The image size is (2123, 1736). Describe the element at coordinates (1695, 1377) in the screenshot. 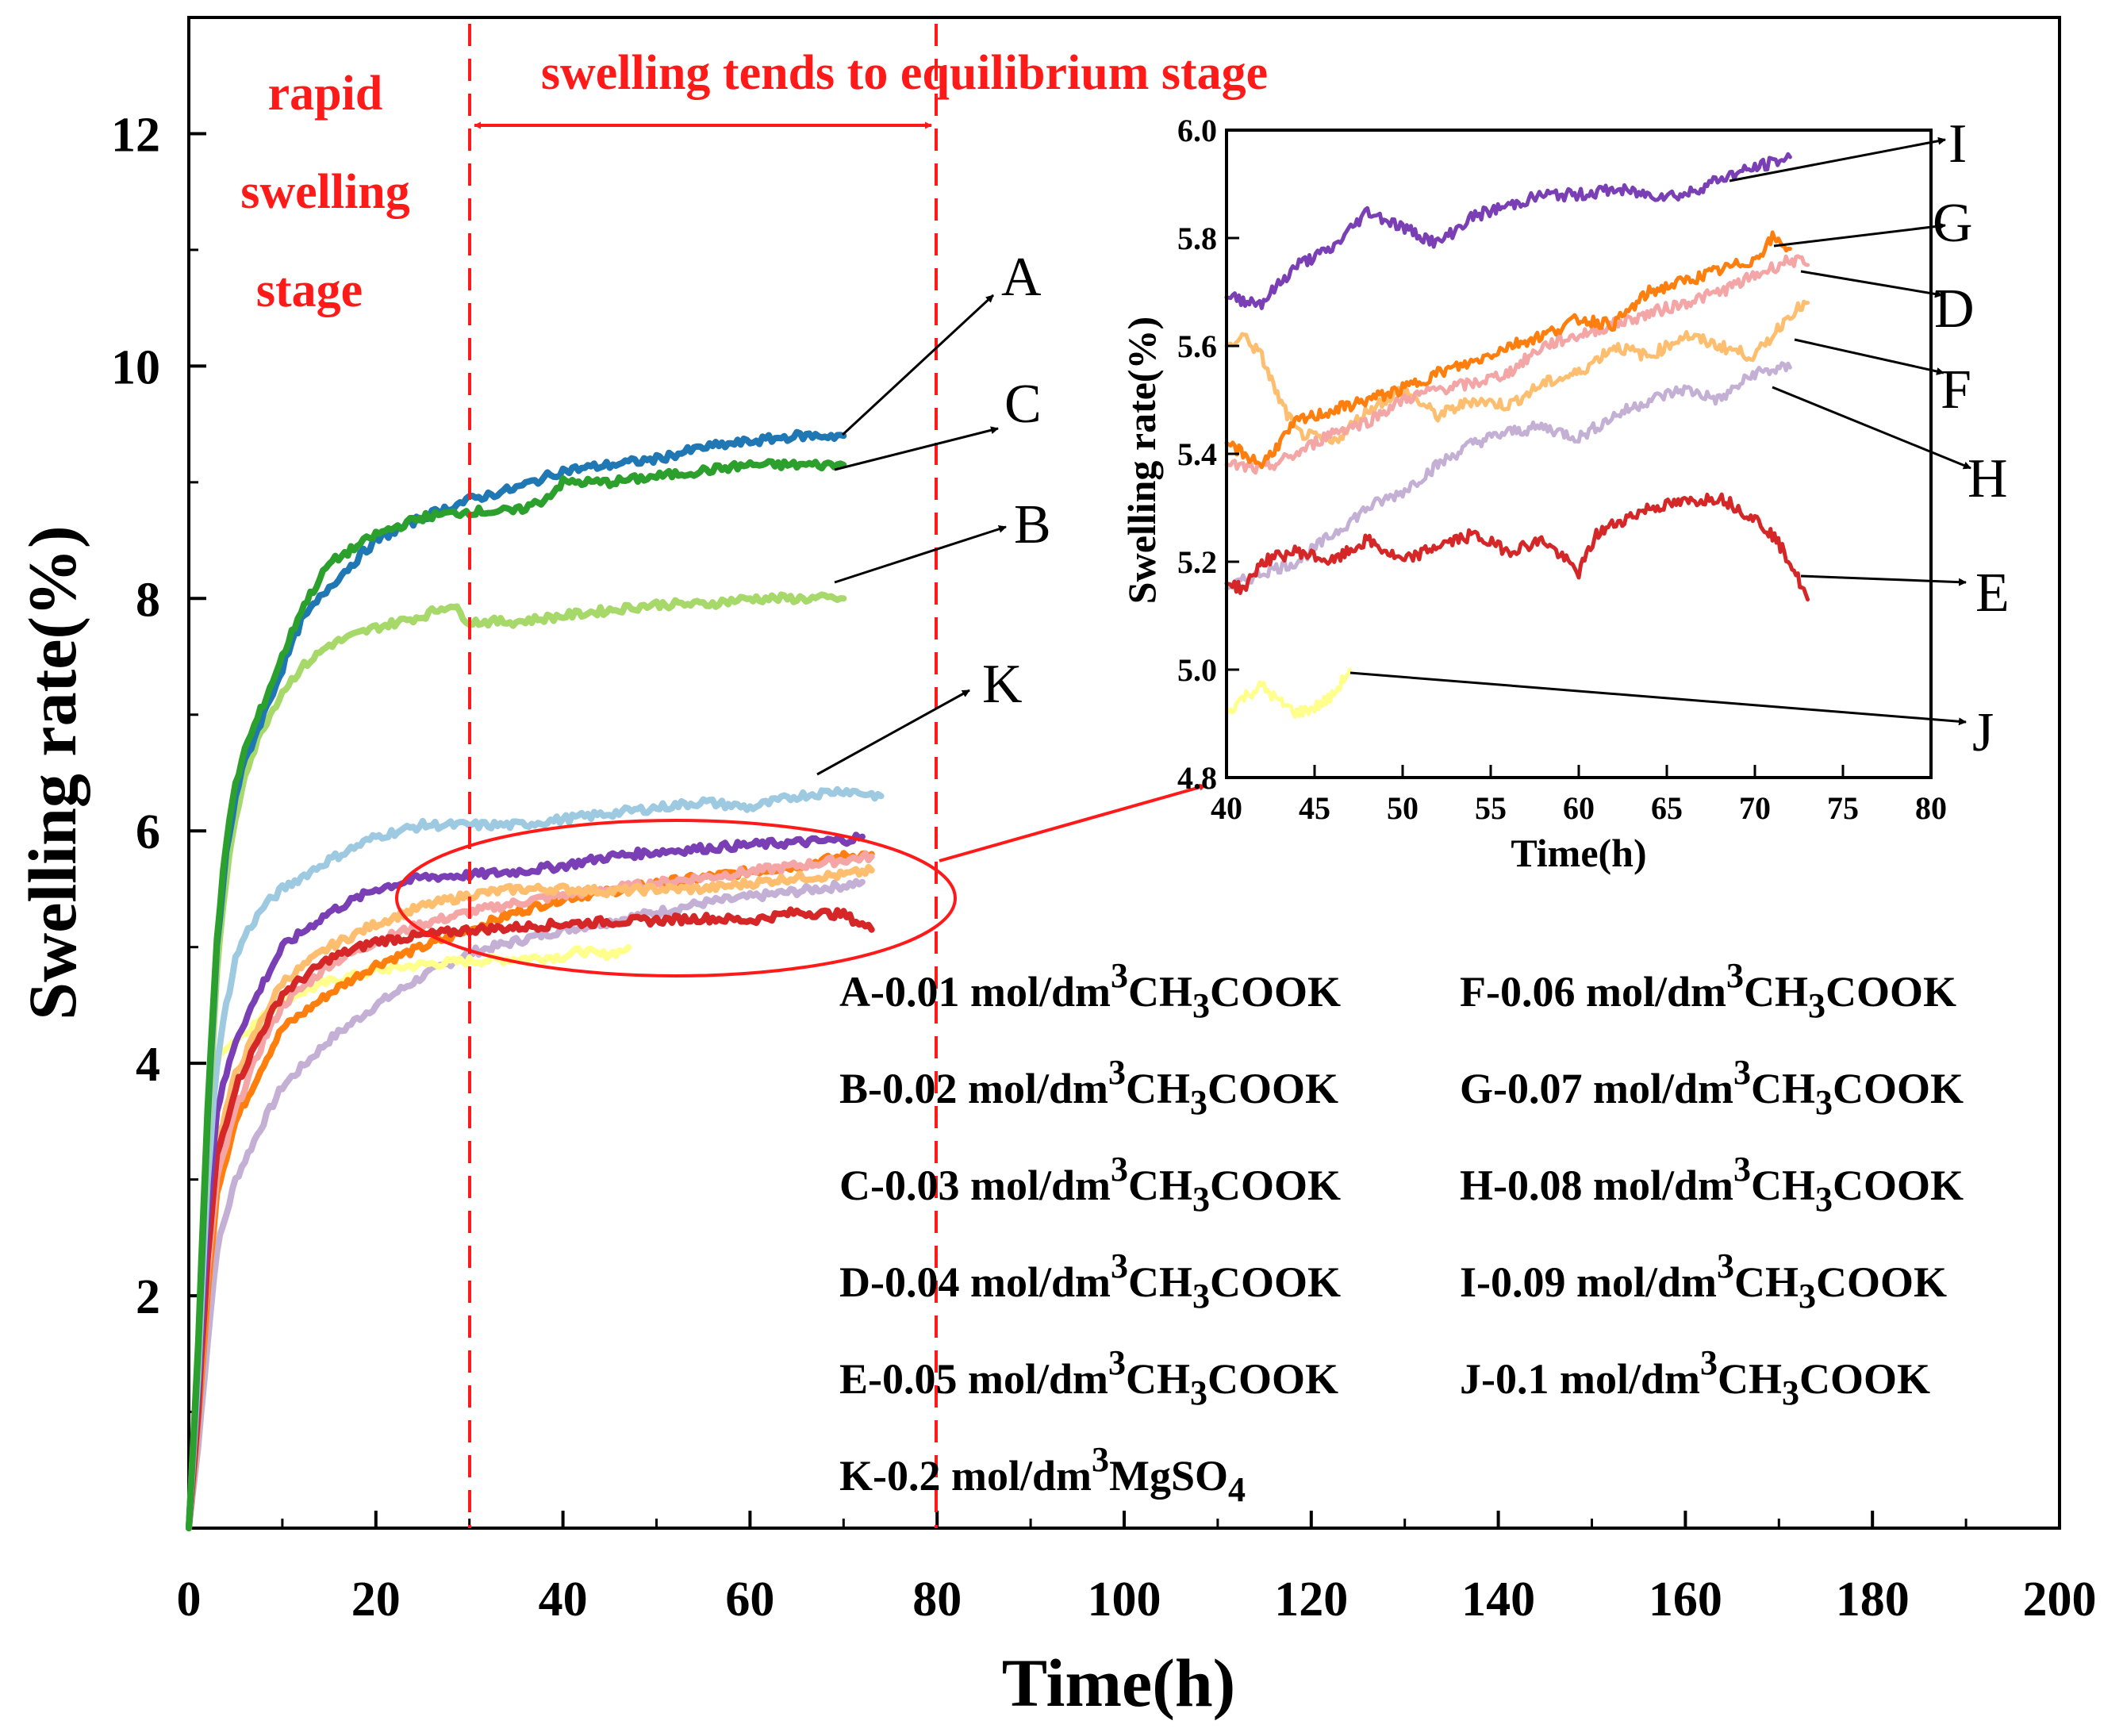

I see `legend-entry: J-0.1 mol/dm3CH3COOK` at that location.